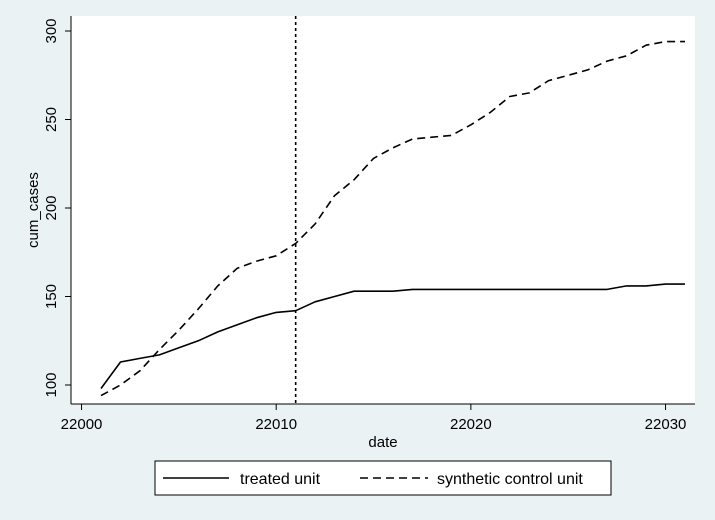  I want to click on y-tick-label: 200, so click(51, 207).